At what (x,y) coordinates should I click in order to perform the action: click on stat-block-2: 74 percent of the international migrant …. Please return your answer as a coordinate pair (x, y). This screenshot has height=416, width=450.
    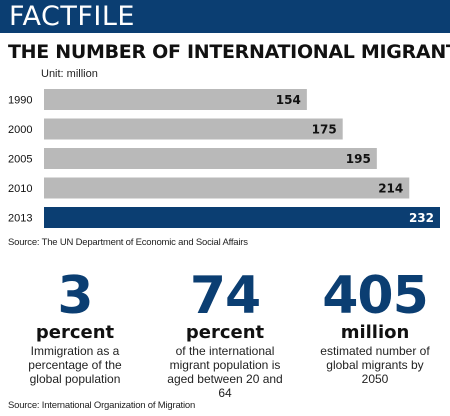
    Looking at the image, I should click on (225, 335).